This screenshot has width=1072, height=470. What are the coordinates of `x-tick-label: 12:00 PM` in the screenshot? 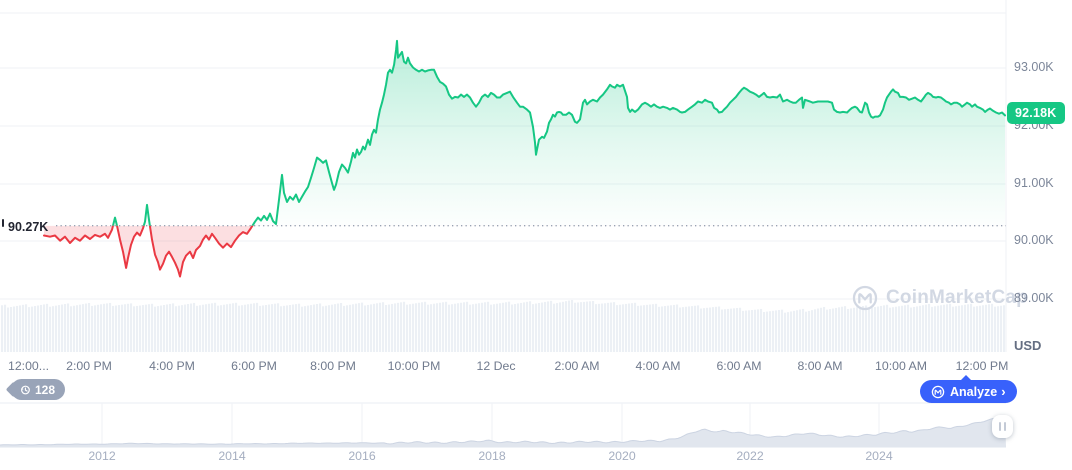 It's located at (982, 366).